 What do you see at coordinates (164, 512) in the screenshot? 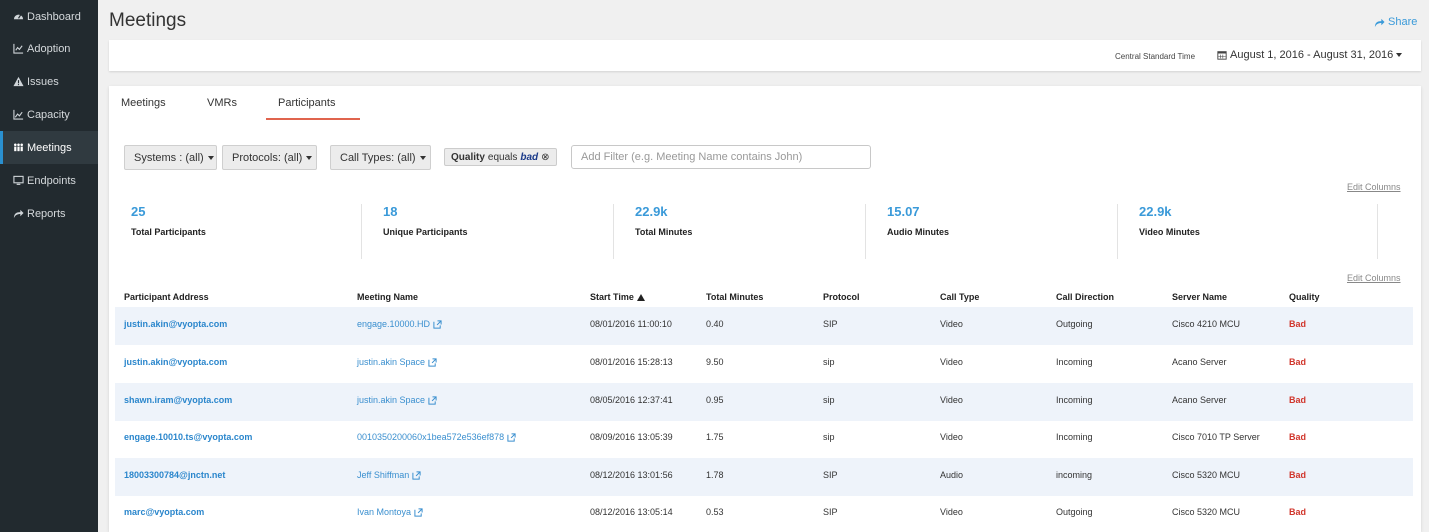
I see `participant-address-link: marc@vyopta.com` at bounding box center [164, 512].